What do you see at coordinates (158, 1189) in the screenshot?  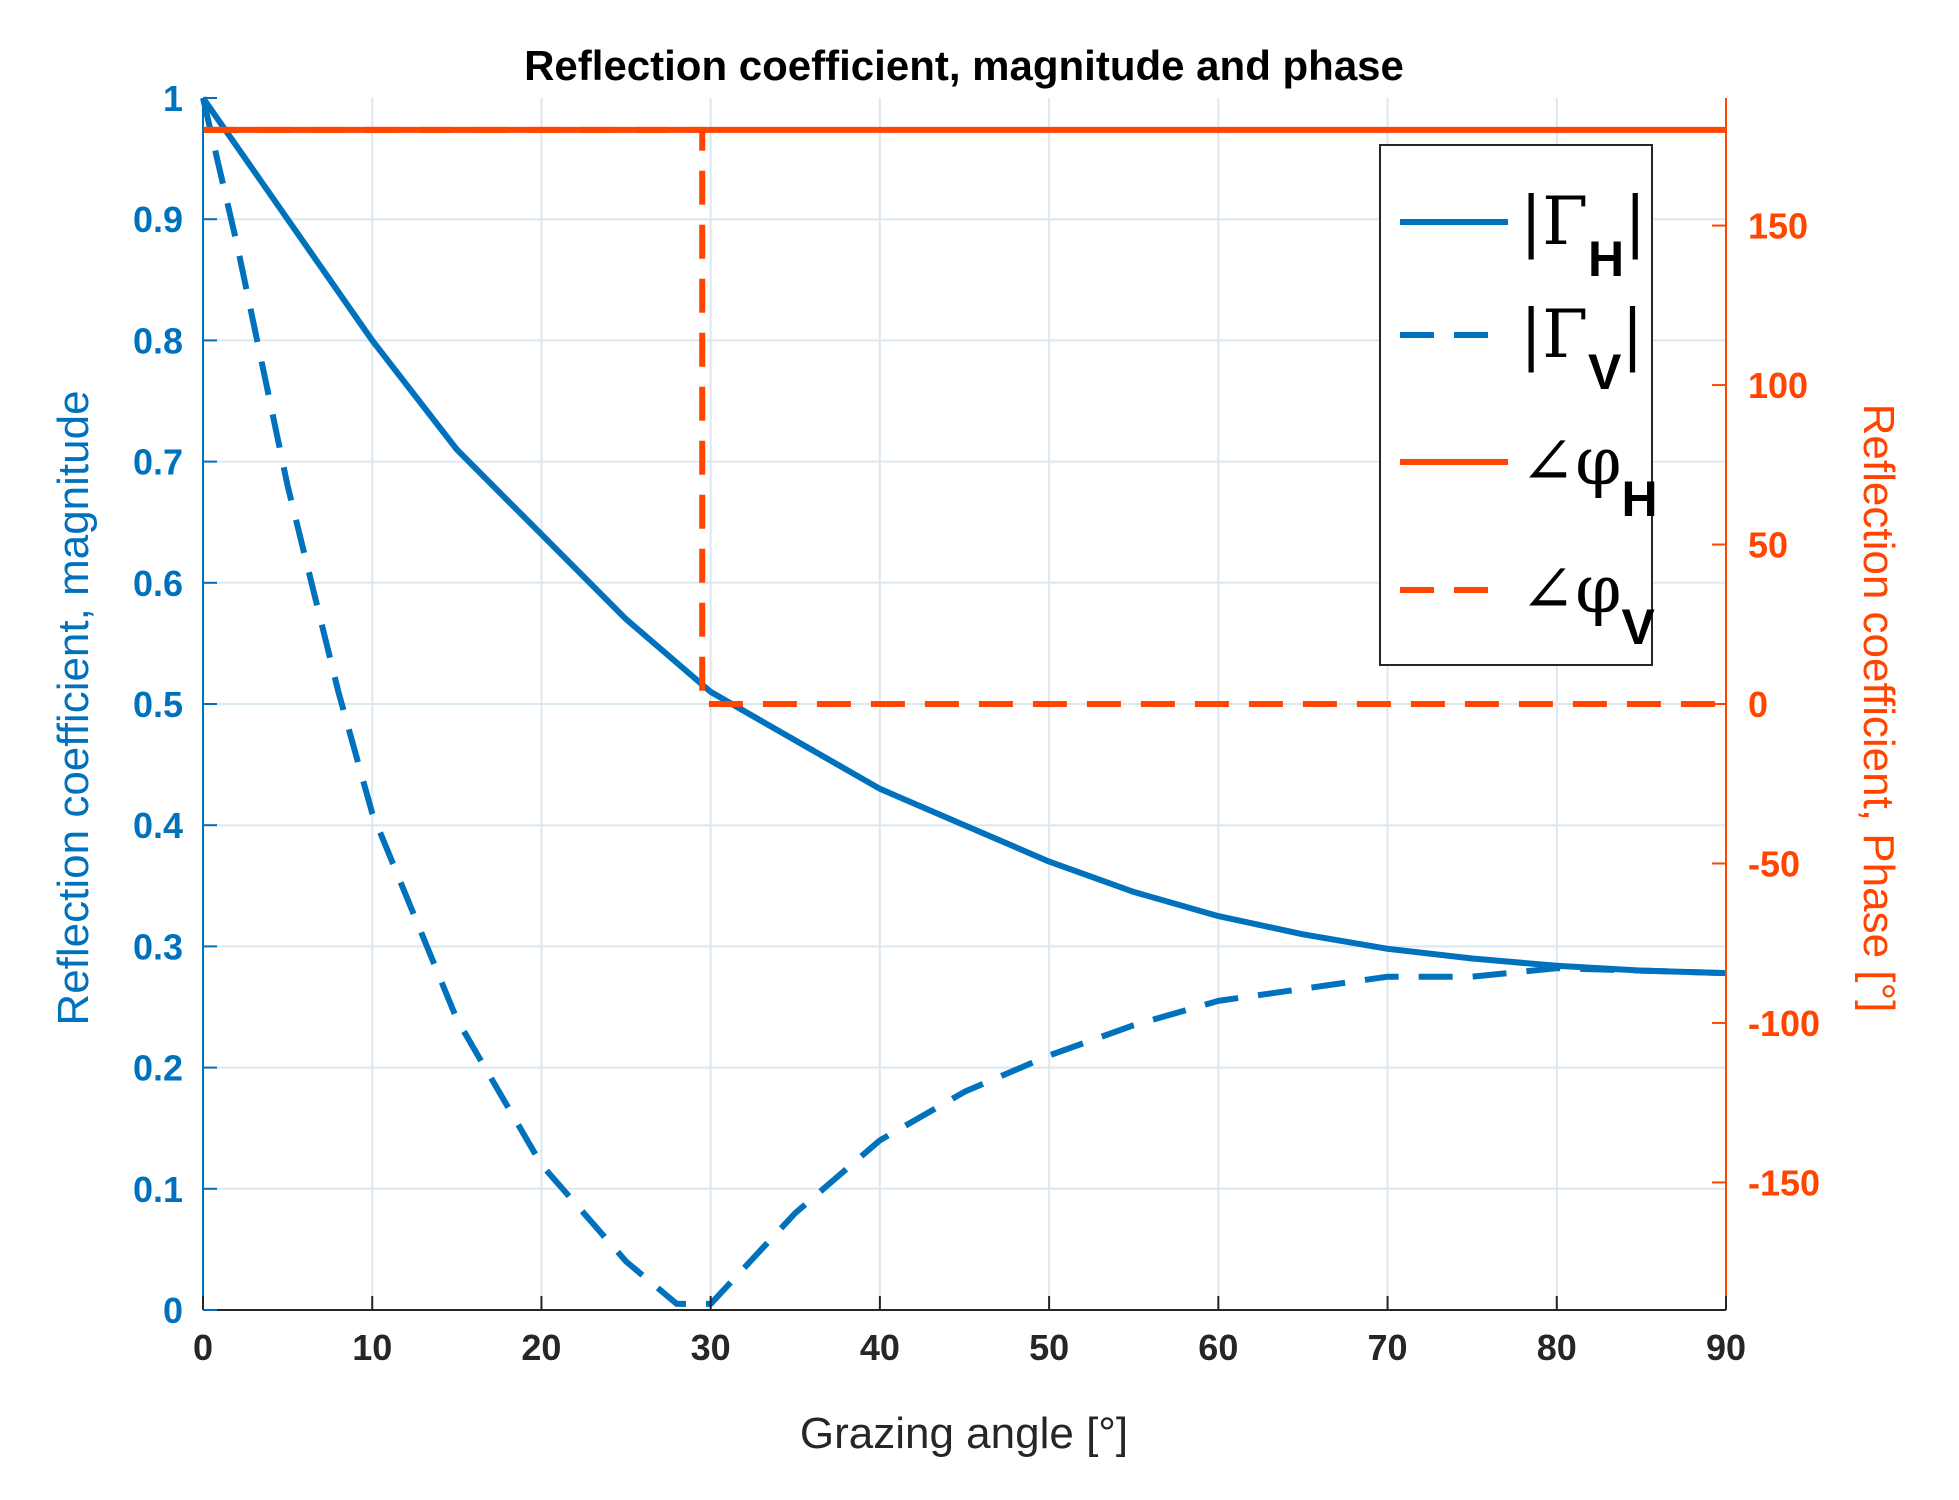 I see `y-left-tick-label: 0.1` at bounding box center [158, 1189].